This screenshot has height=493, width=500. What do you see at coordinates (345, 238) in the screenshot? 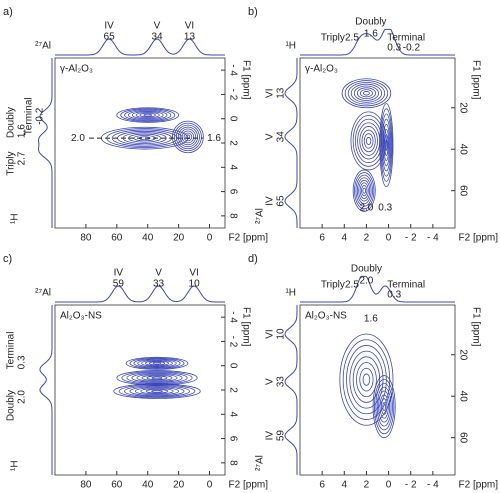
I see `x-tick-label: 4` at bounding box center [345, 238].